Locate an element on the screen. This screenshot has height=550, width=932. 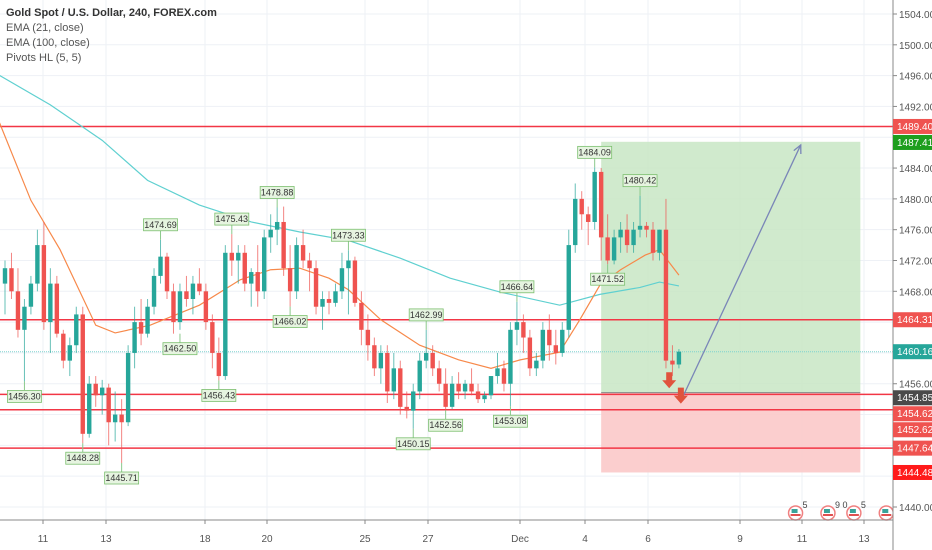
symbol-title: Gold Spot / U.S. Dollar, 240, FOREX.com is located at coordinates (111, 13).